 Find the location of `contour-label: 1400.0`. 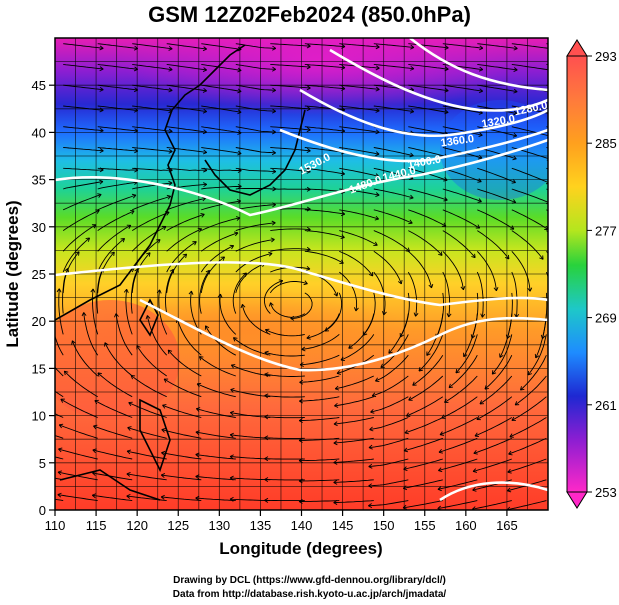

contour-label: 1400.0 is located at coordinates (424, 163).